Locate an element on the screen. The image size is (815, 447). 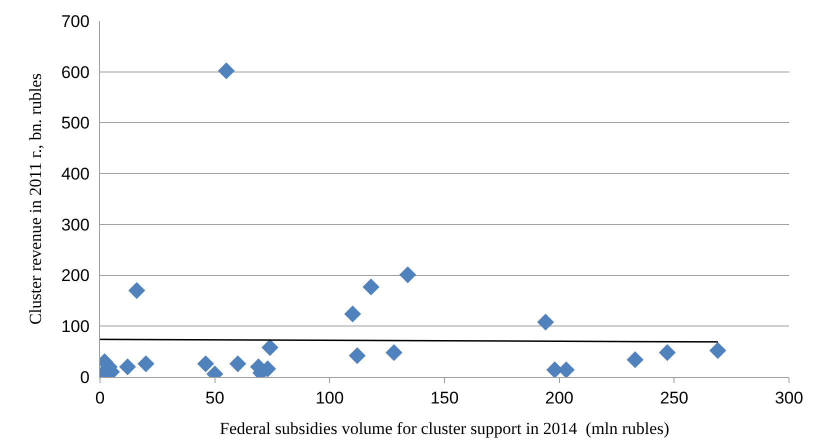
x-tick-label: 200 is located at coordinates (559, 398).